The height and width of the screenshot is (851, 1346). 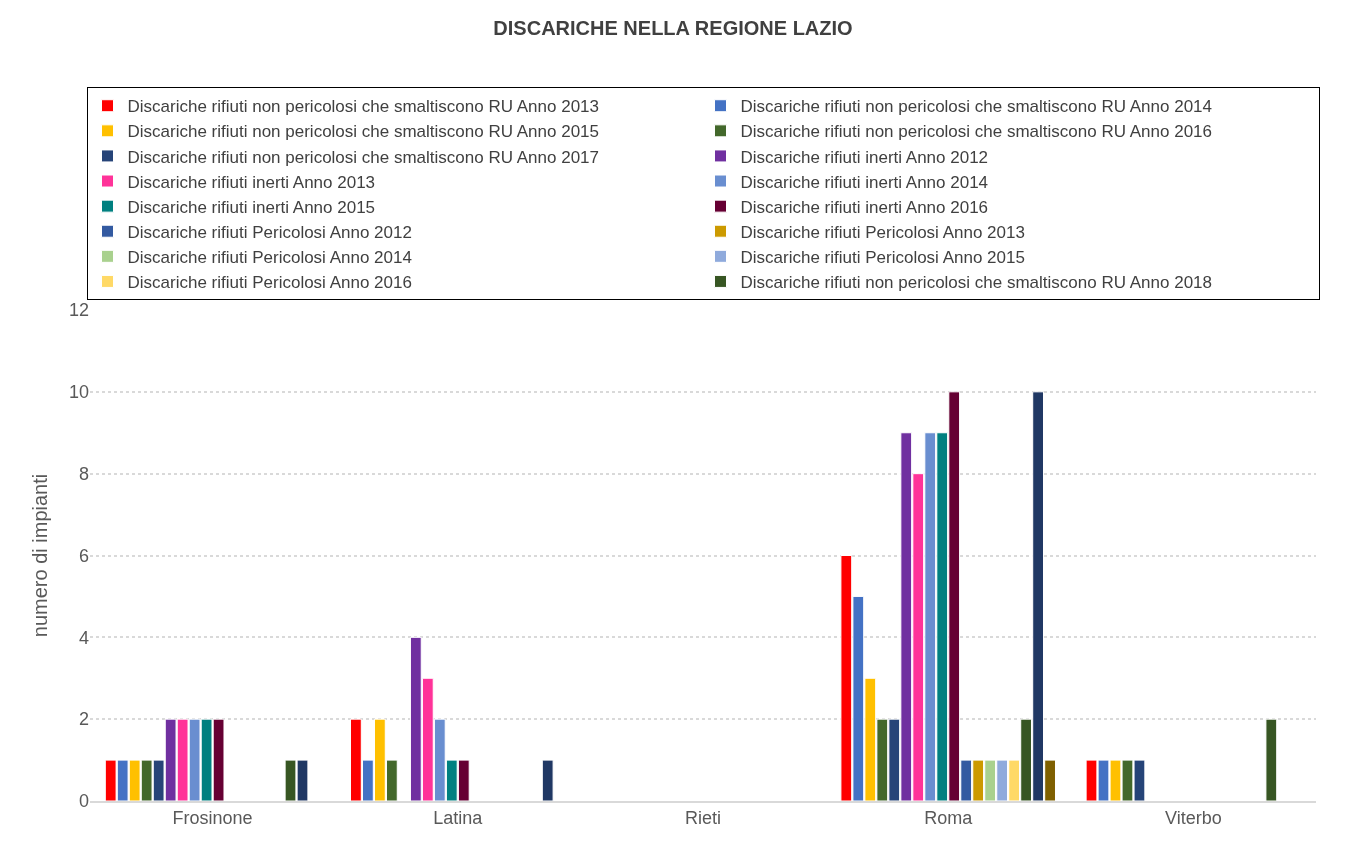 What do you see at coordinates (251, 207) in the screenshot?
I see `legend-label: Discariche rifiuti inerti Anno 2015` at bounding box center [251, 207].